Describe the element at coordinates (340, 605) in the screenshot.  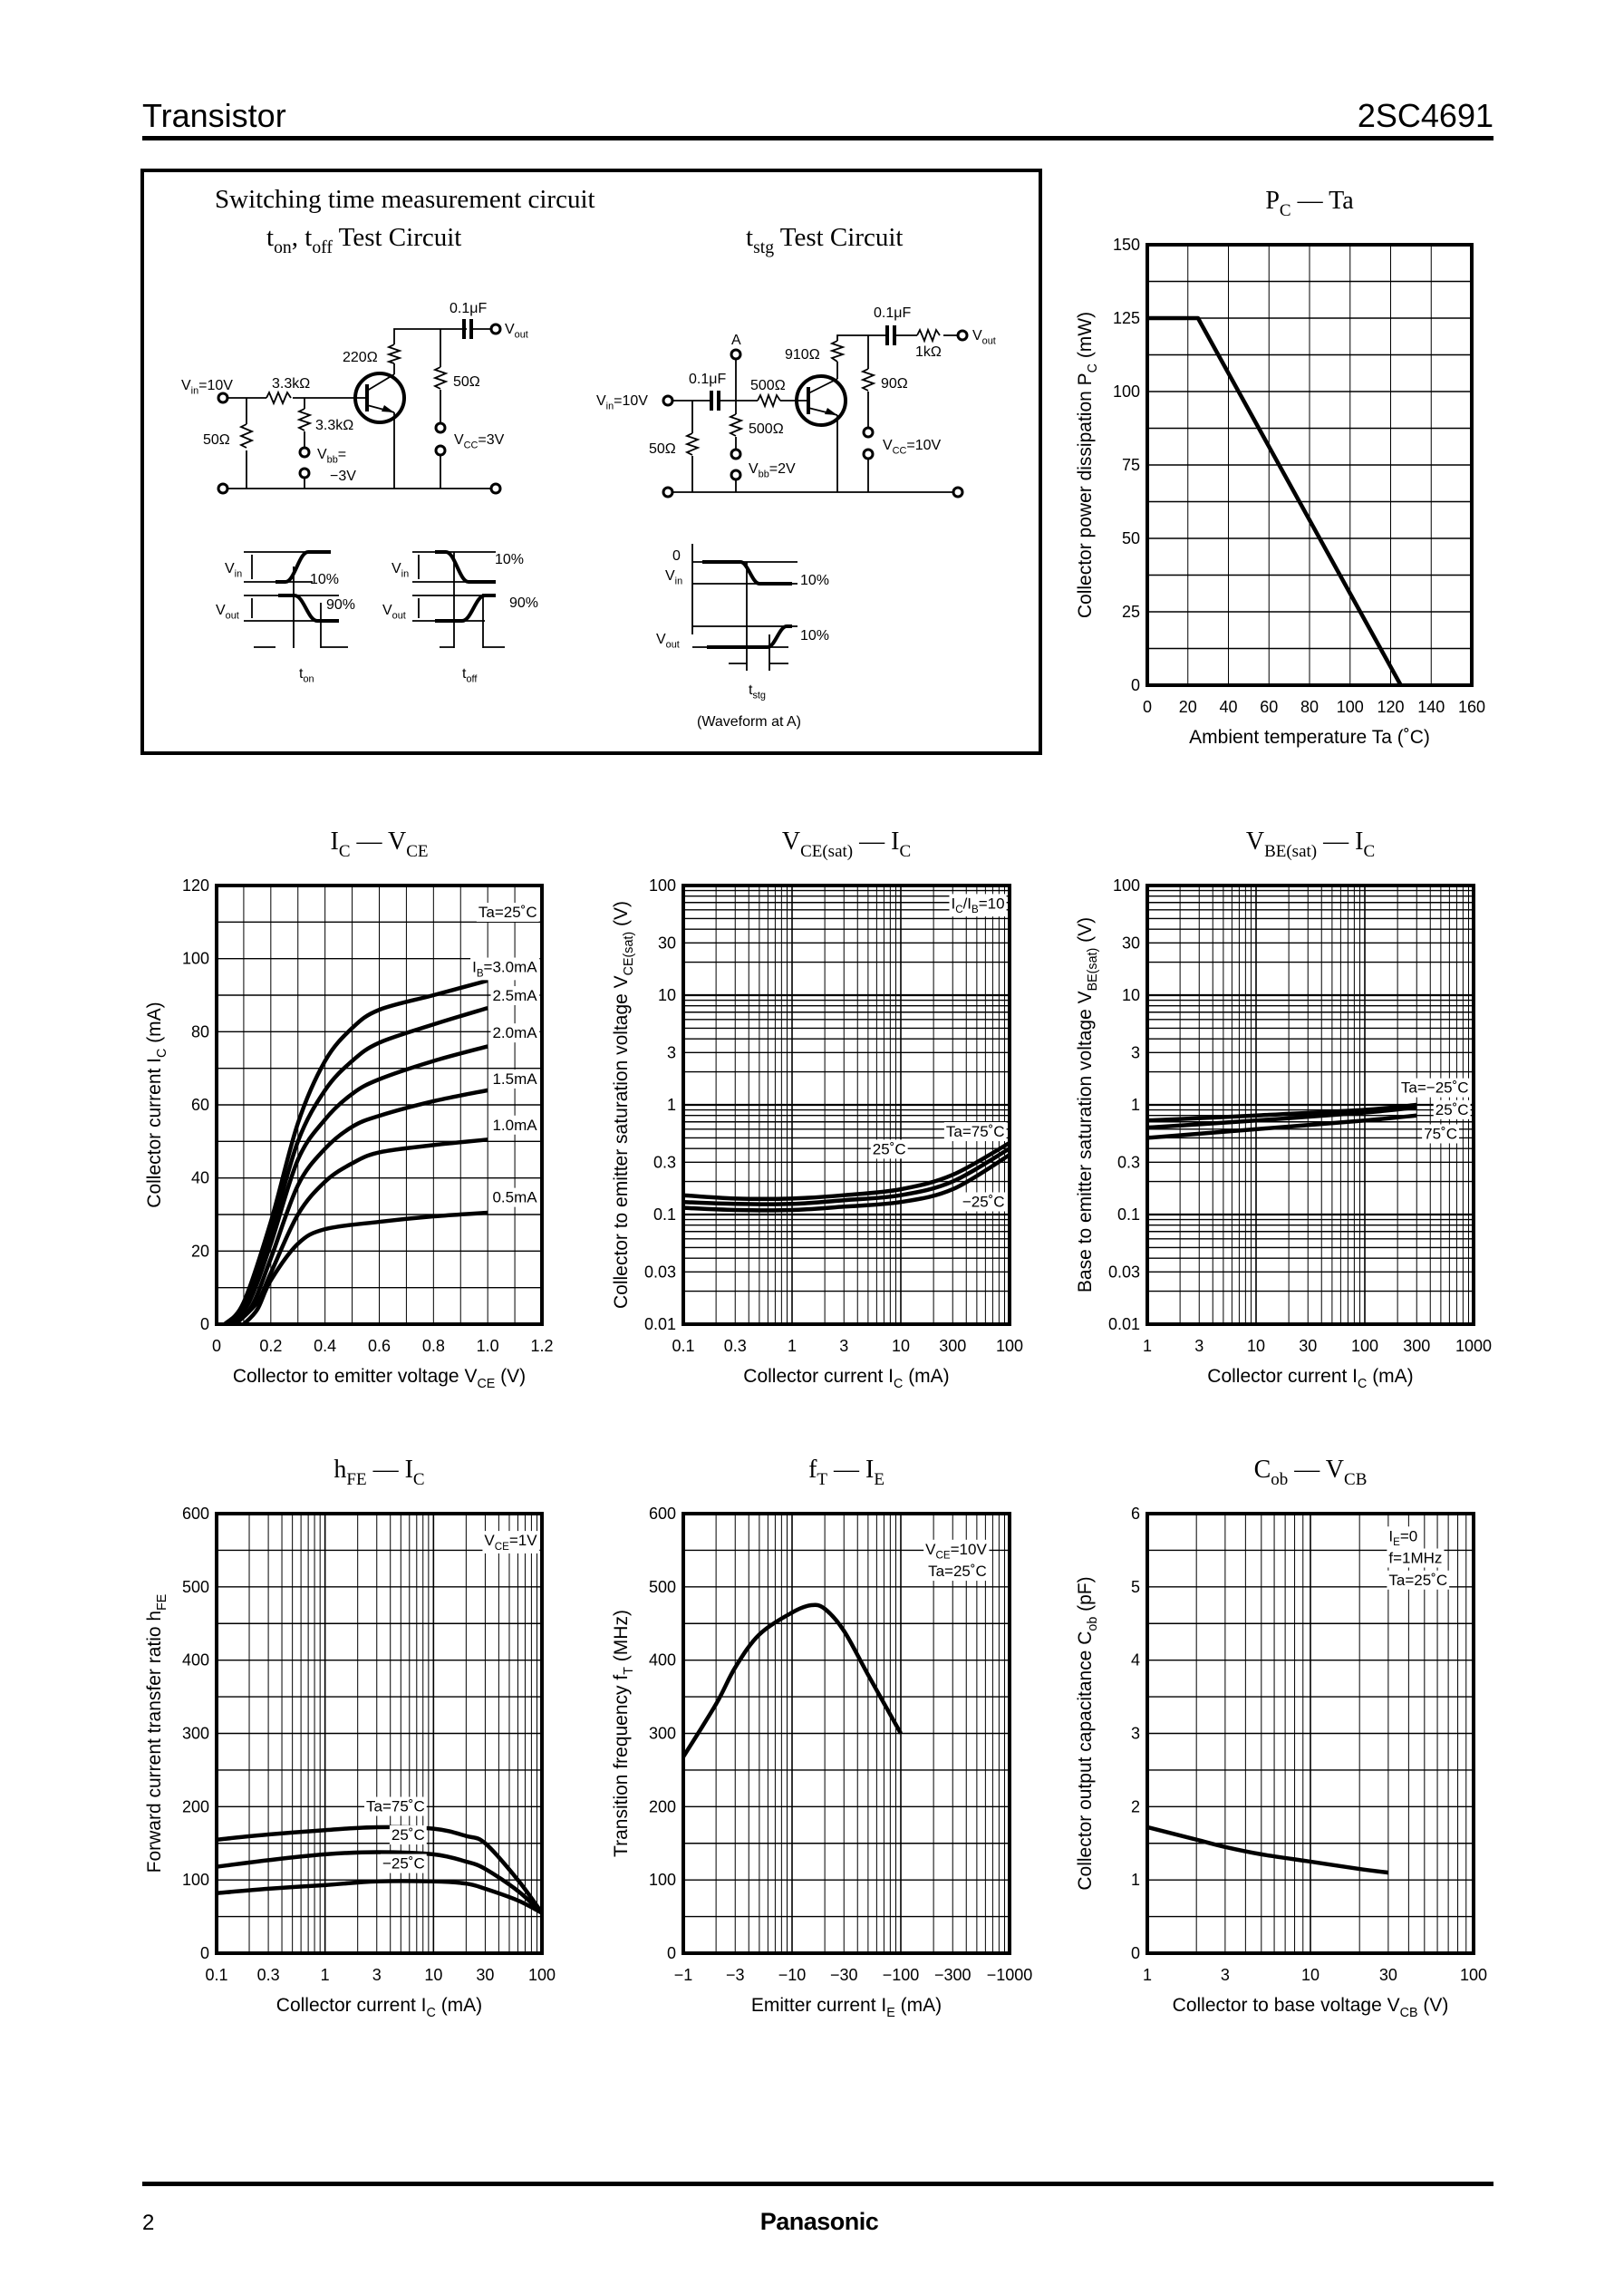
I see `label: 90%` at that location.